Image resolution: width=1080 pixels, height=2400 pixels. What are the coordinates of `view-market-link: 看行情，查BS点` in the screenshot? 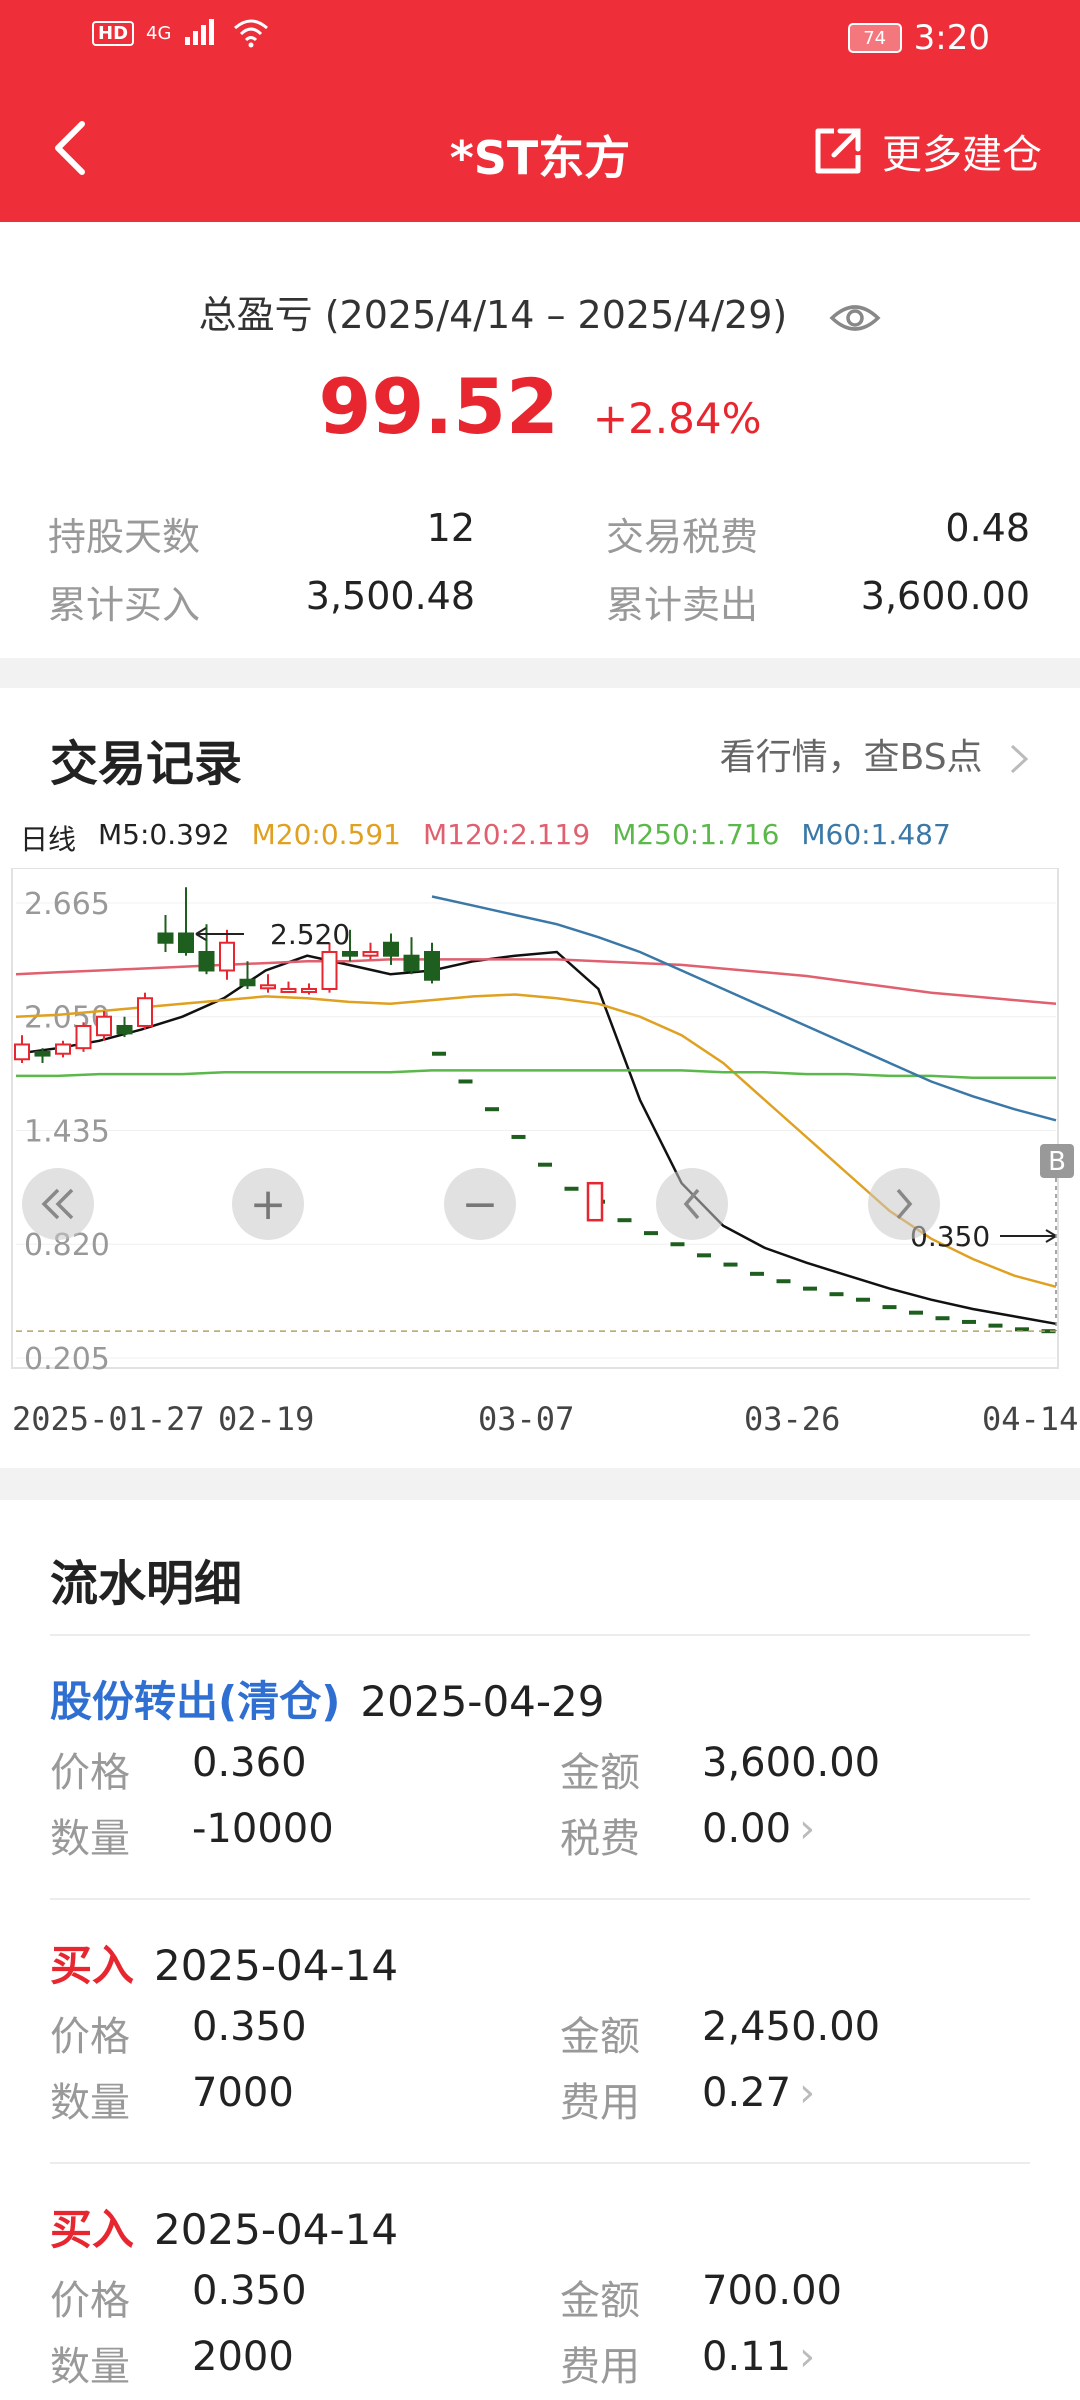 It's located at (875, 754).